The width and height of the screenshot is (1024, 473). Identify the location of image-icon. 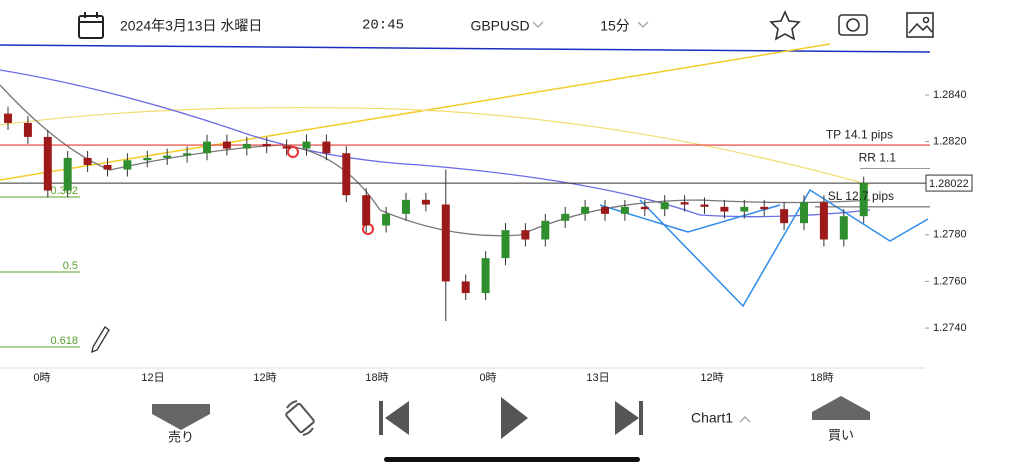
(920, 25).